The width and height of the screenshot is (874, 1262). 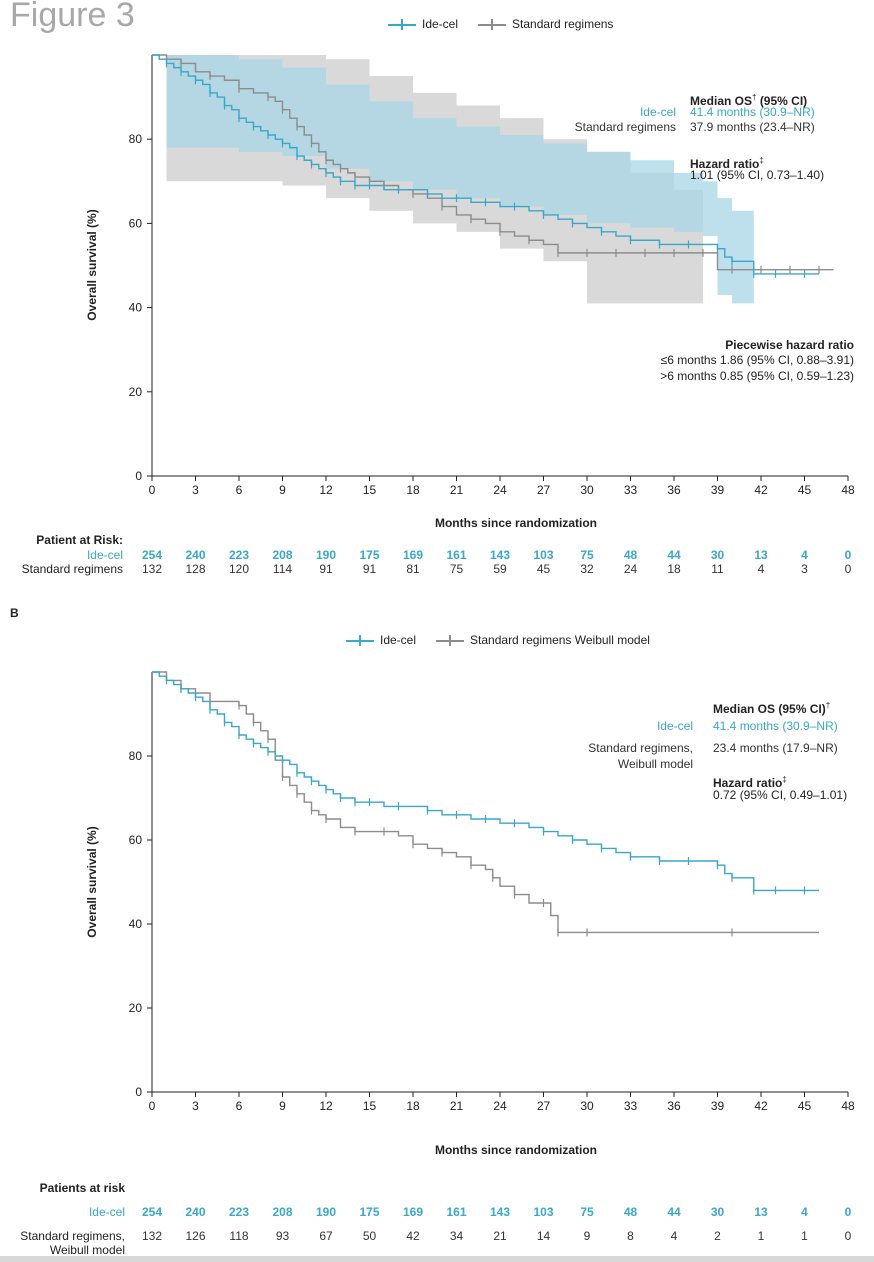 What do you see at coordinates (587, 1106) in the screenshot?
I see `x-tick-label: 30` at bounding box center [587, 1106].